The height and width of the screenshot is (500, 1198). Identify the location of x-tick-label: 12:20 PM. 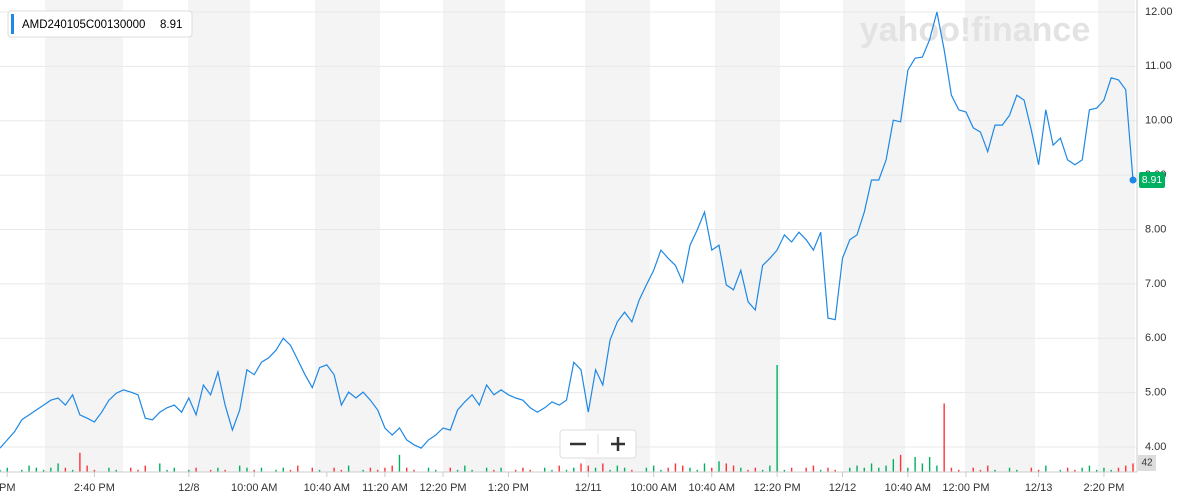
(442, 488).